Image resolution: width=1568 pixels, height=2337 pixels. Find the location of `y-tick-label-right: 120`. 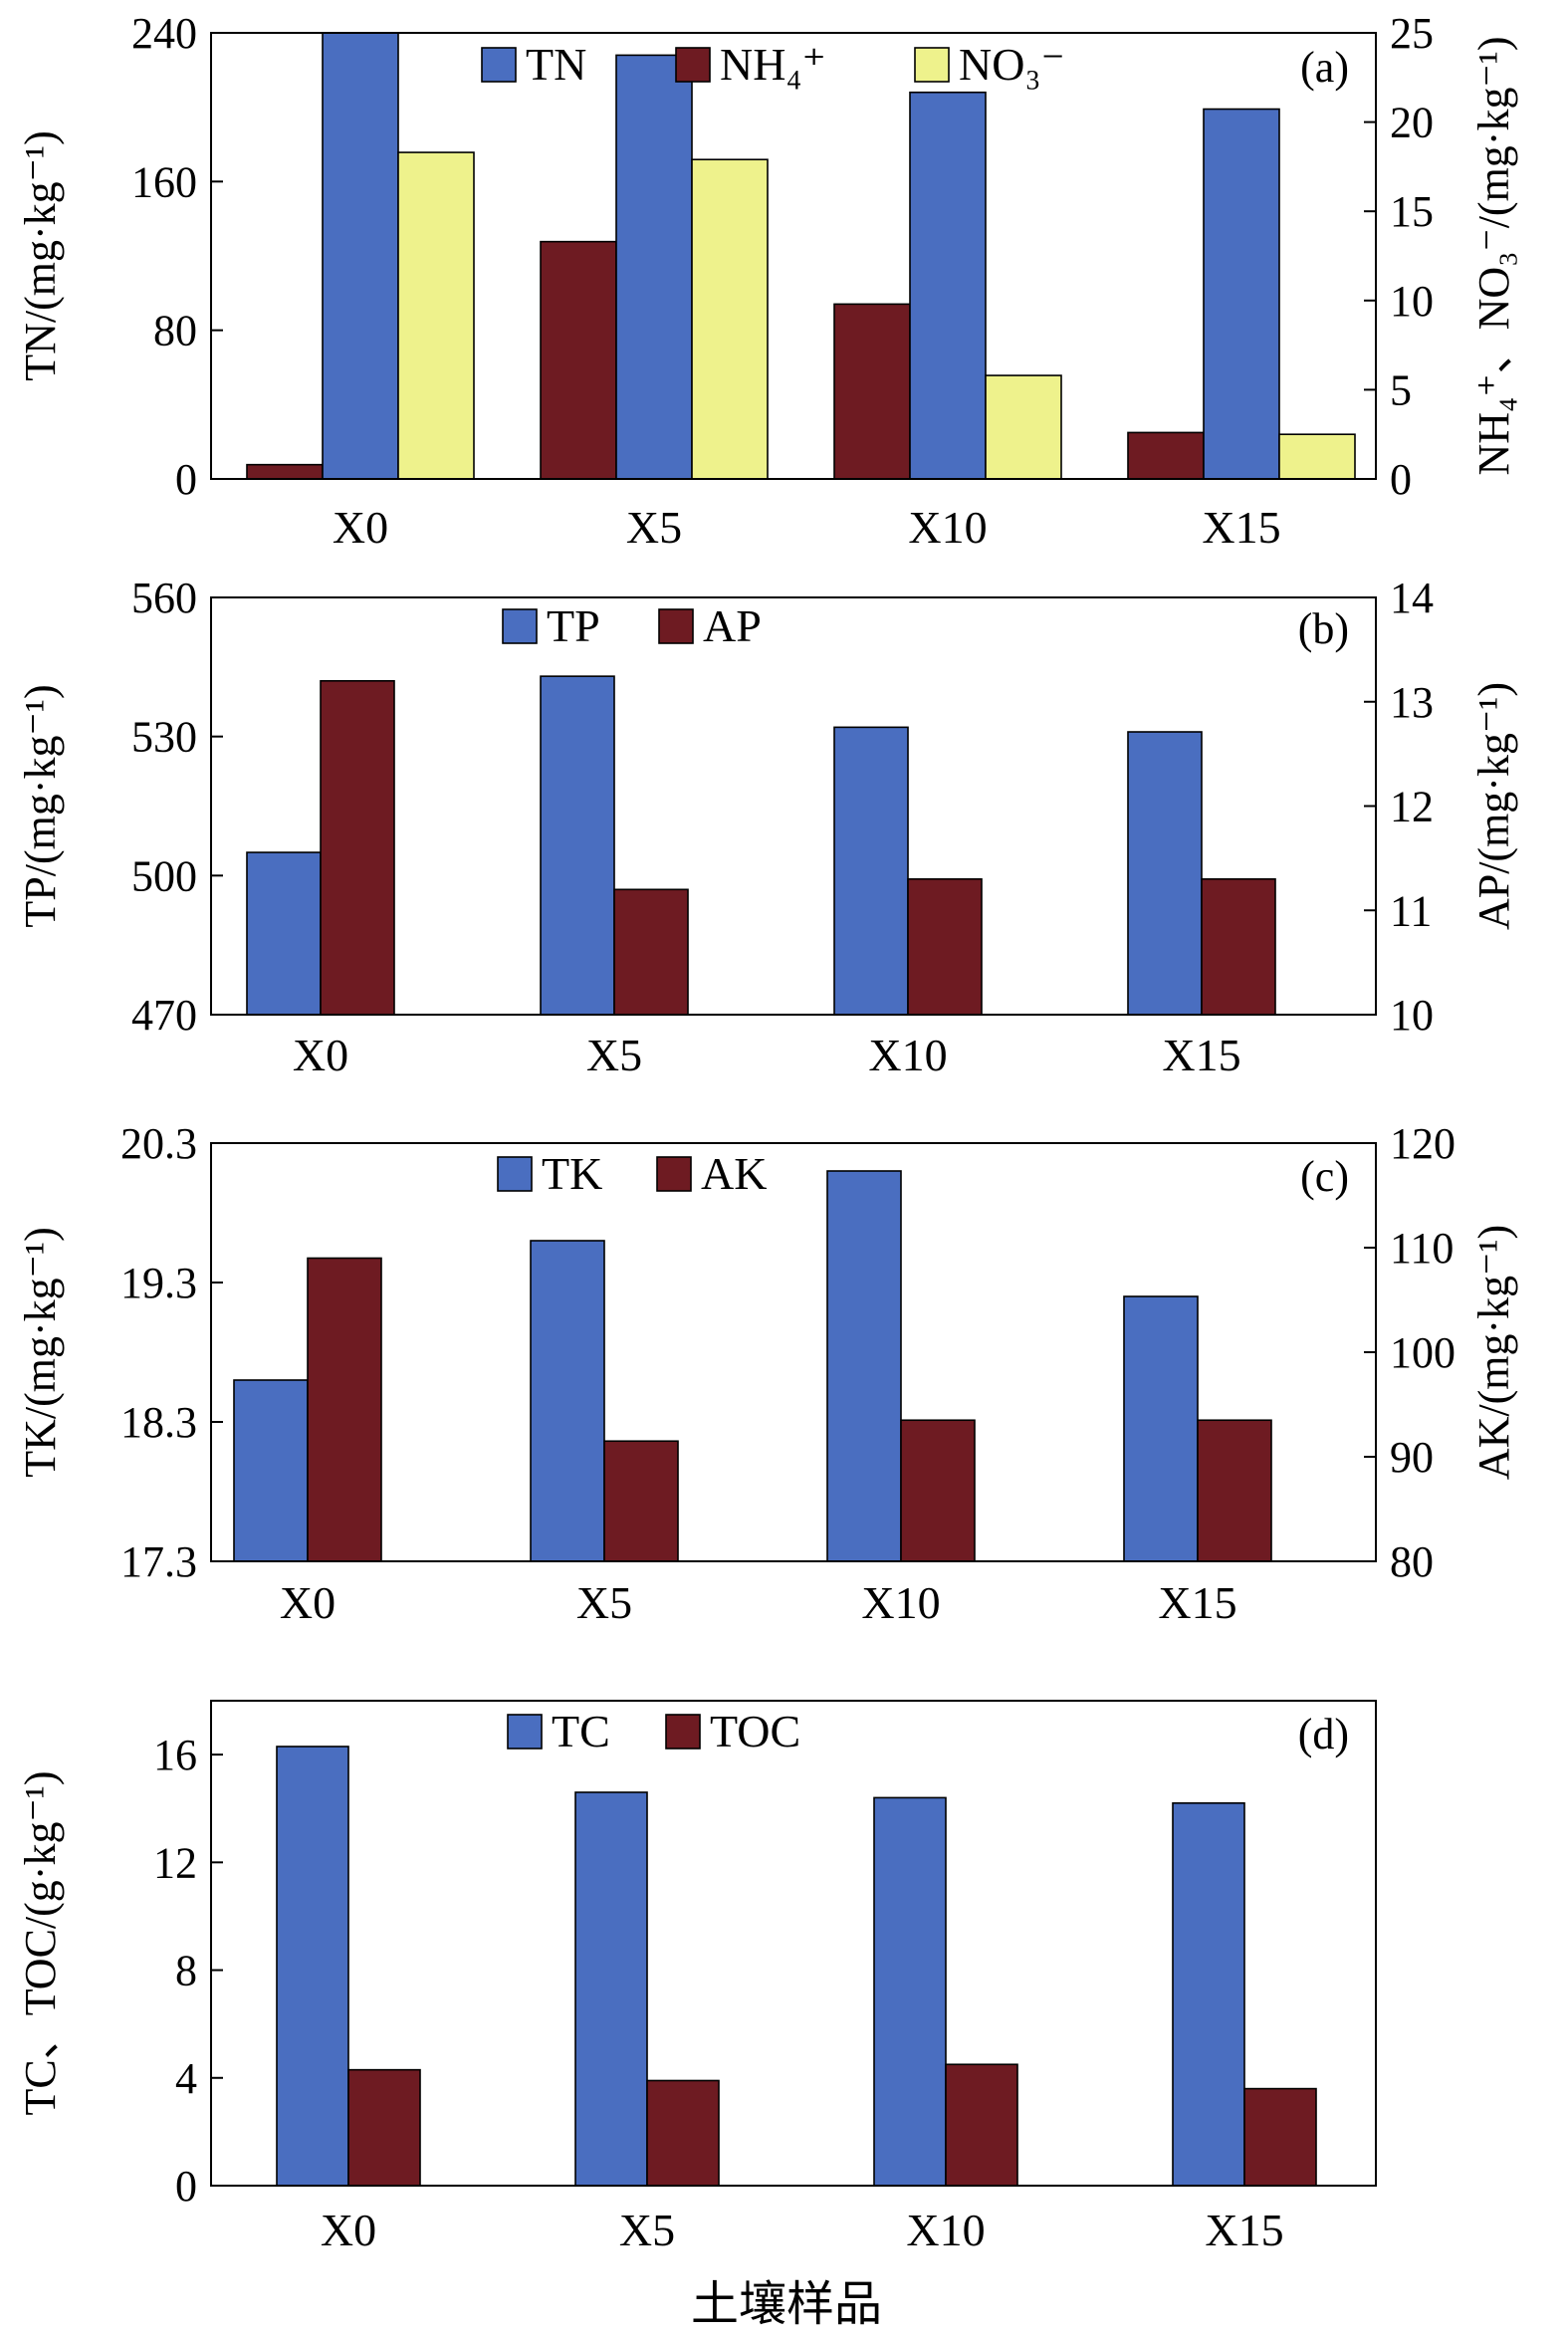

y-tick-label-right: 120 is located at coordinates (1423, 1144).